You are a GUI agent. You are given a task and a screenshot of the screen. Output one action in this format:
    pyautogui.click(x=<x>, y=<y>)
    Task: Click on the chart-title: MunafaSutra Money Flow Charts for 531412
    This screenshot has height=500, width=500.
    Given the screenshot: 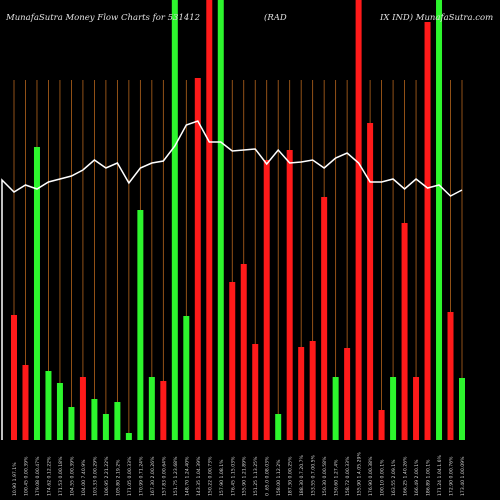 What is the action you would take?
    pyautogui.click(x=103, y=18)
    